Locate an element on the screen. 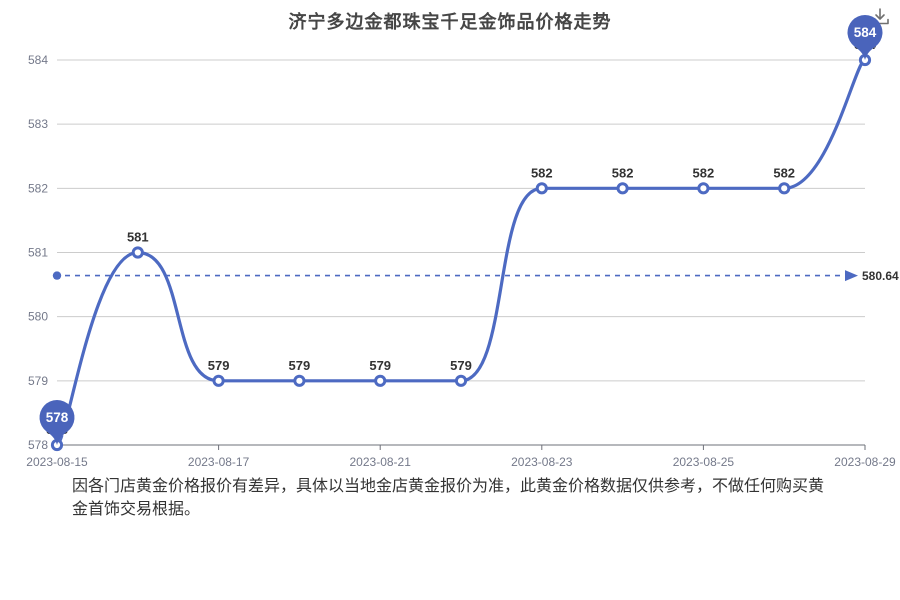 The height and width of the screenshot is (600, 900). max-marker-pin is located at coordinates (865, 38).